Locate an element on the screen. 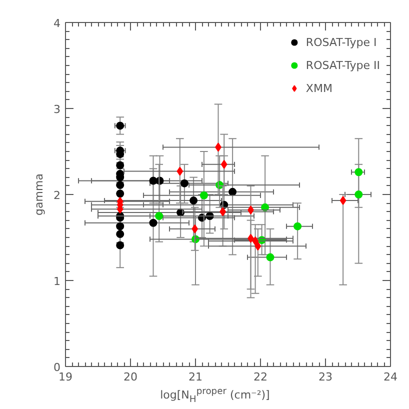 The width and height of the screenshot is (409, 409). legend-label: ROSAT-Type I is located at coordinates (341, 42).